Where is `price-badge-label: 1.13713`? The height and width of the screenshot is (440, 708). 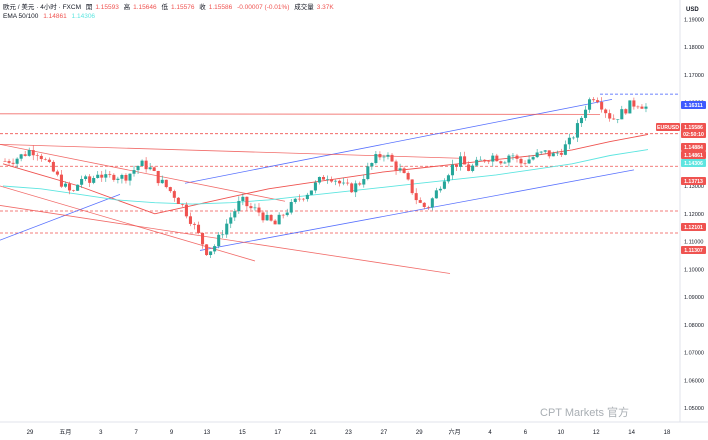
price-badge-label: 1.13713 is located at coordinates (693, 182).